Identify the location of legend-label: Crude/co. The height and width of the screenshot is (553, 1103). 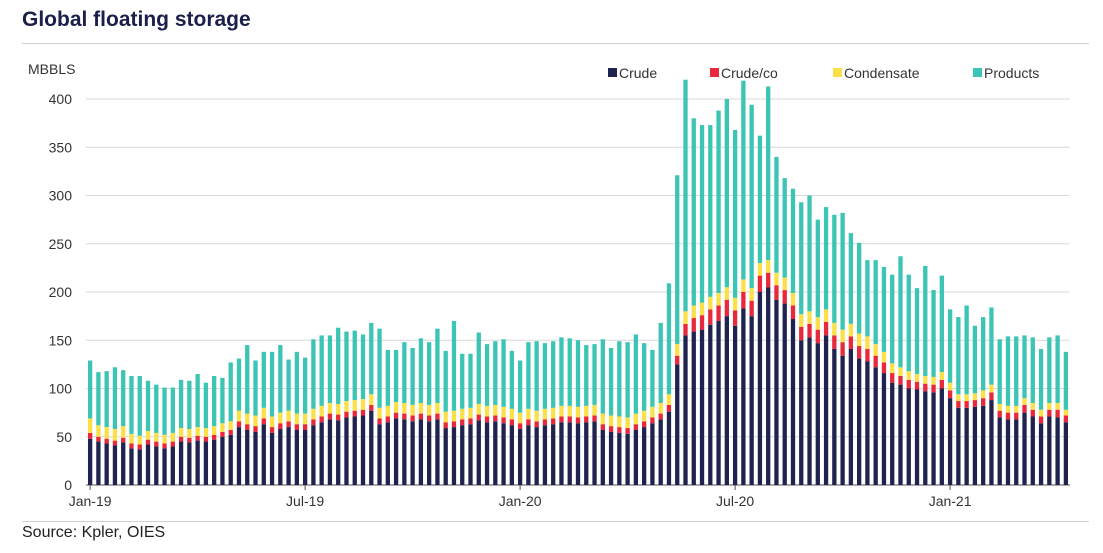
(749, 73).